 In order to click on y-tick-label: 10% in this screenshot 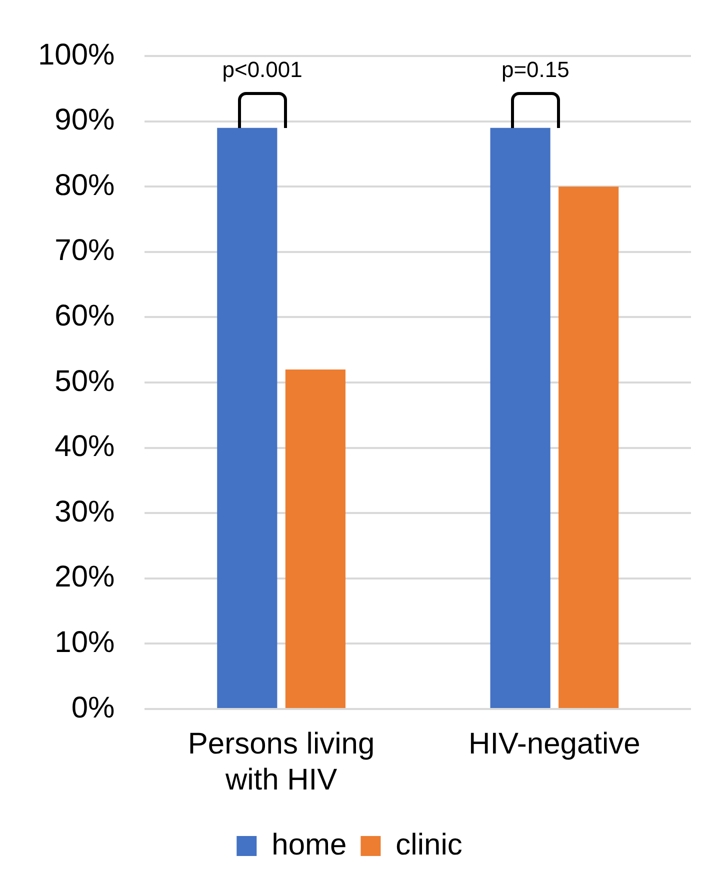, I will do `click(84, 642)`.